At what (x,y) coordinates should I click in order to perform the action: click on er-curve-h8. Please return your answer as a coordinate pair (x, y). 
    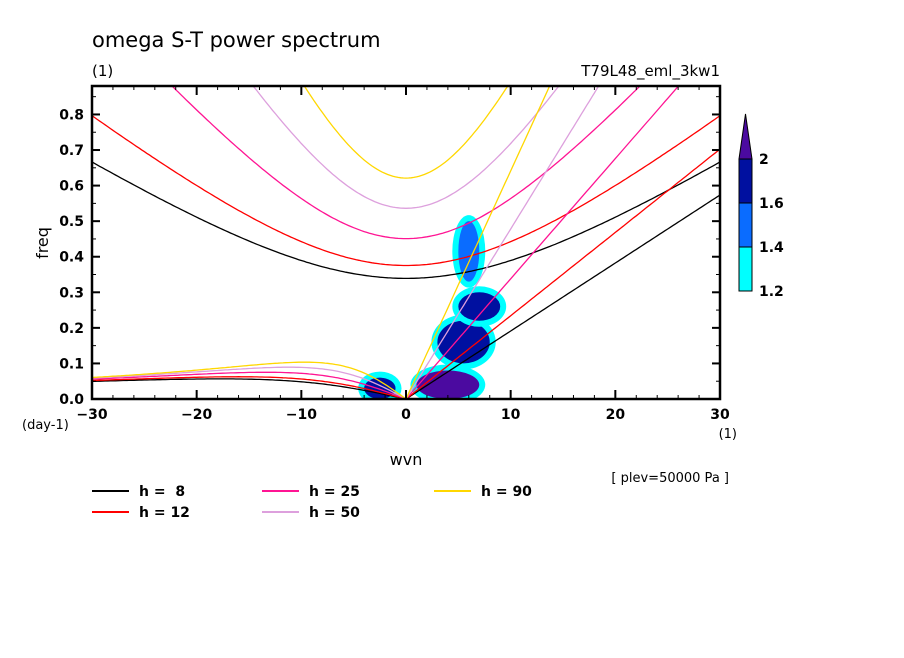
    Looking at the image, I should click on (249, 388).